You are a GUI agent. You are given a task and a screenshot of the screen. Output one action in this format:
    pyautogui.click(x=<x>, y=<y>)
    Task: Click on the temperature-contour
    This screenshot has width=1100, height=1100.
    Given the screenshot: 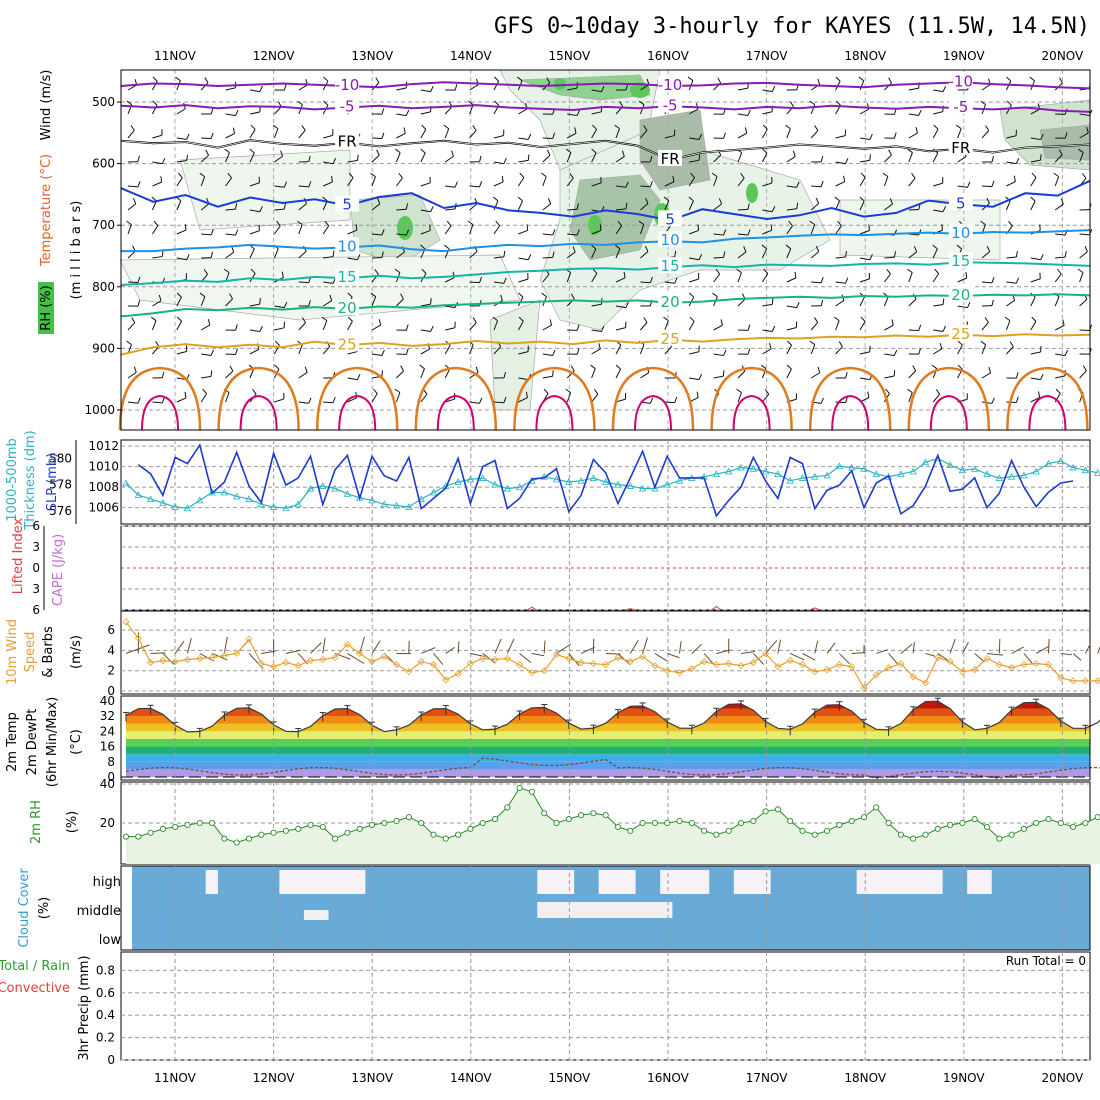 What is the action you would take?
    pyautogui.click(x=605, y=344)
    